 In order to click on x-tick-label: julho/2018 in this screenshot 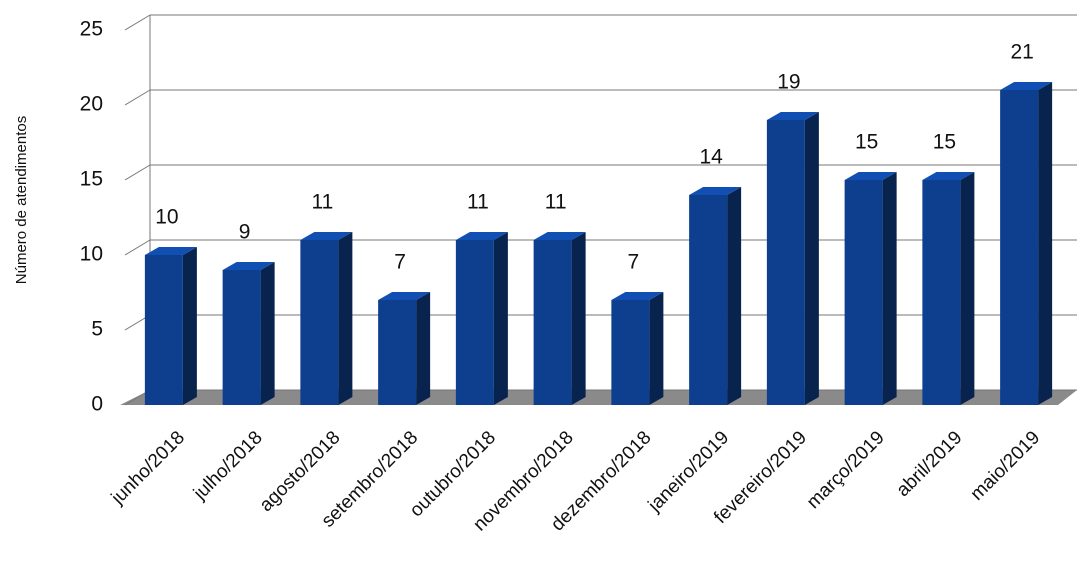, I will do `click(228, 466)`.